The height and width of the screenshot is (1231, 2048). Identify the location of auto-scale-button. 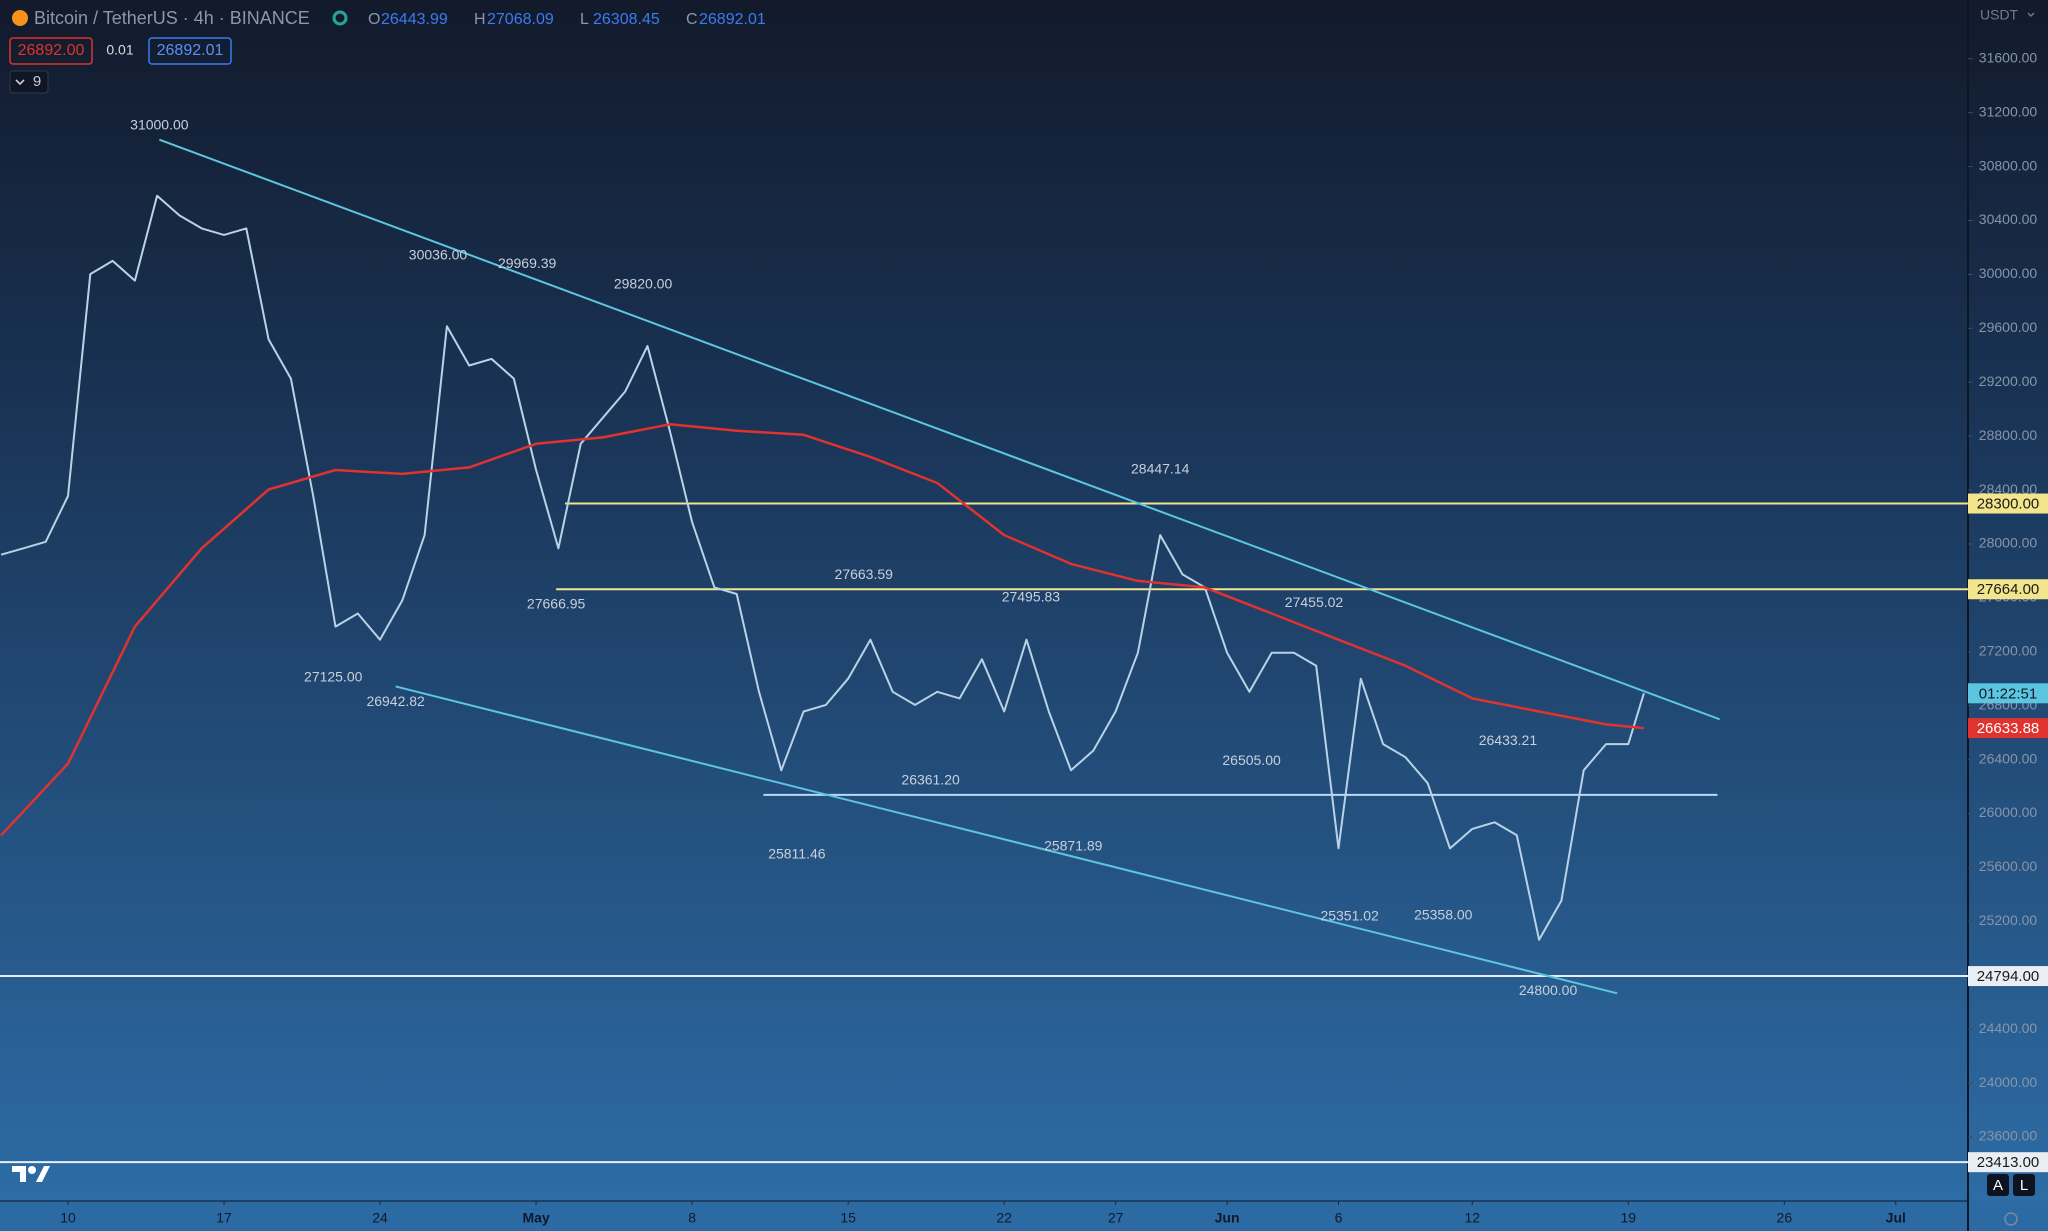
(1998, 1185).